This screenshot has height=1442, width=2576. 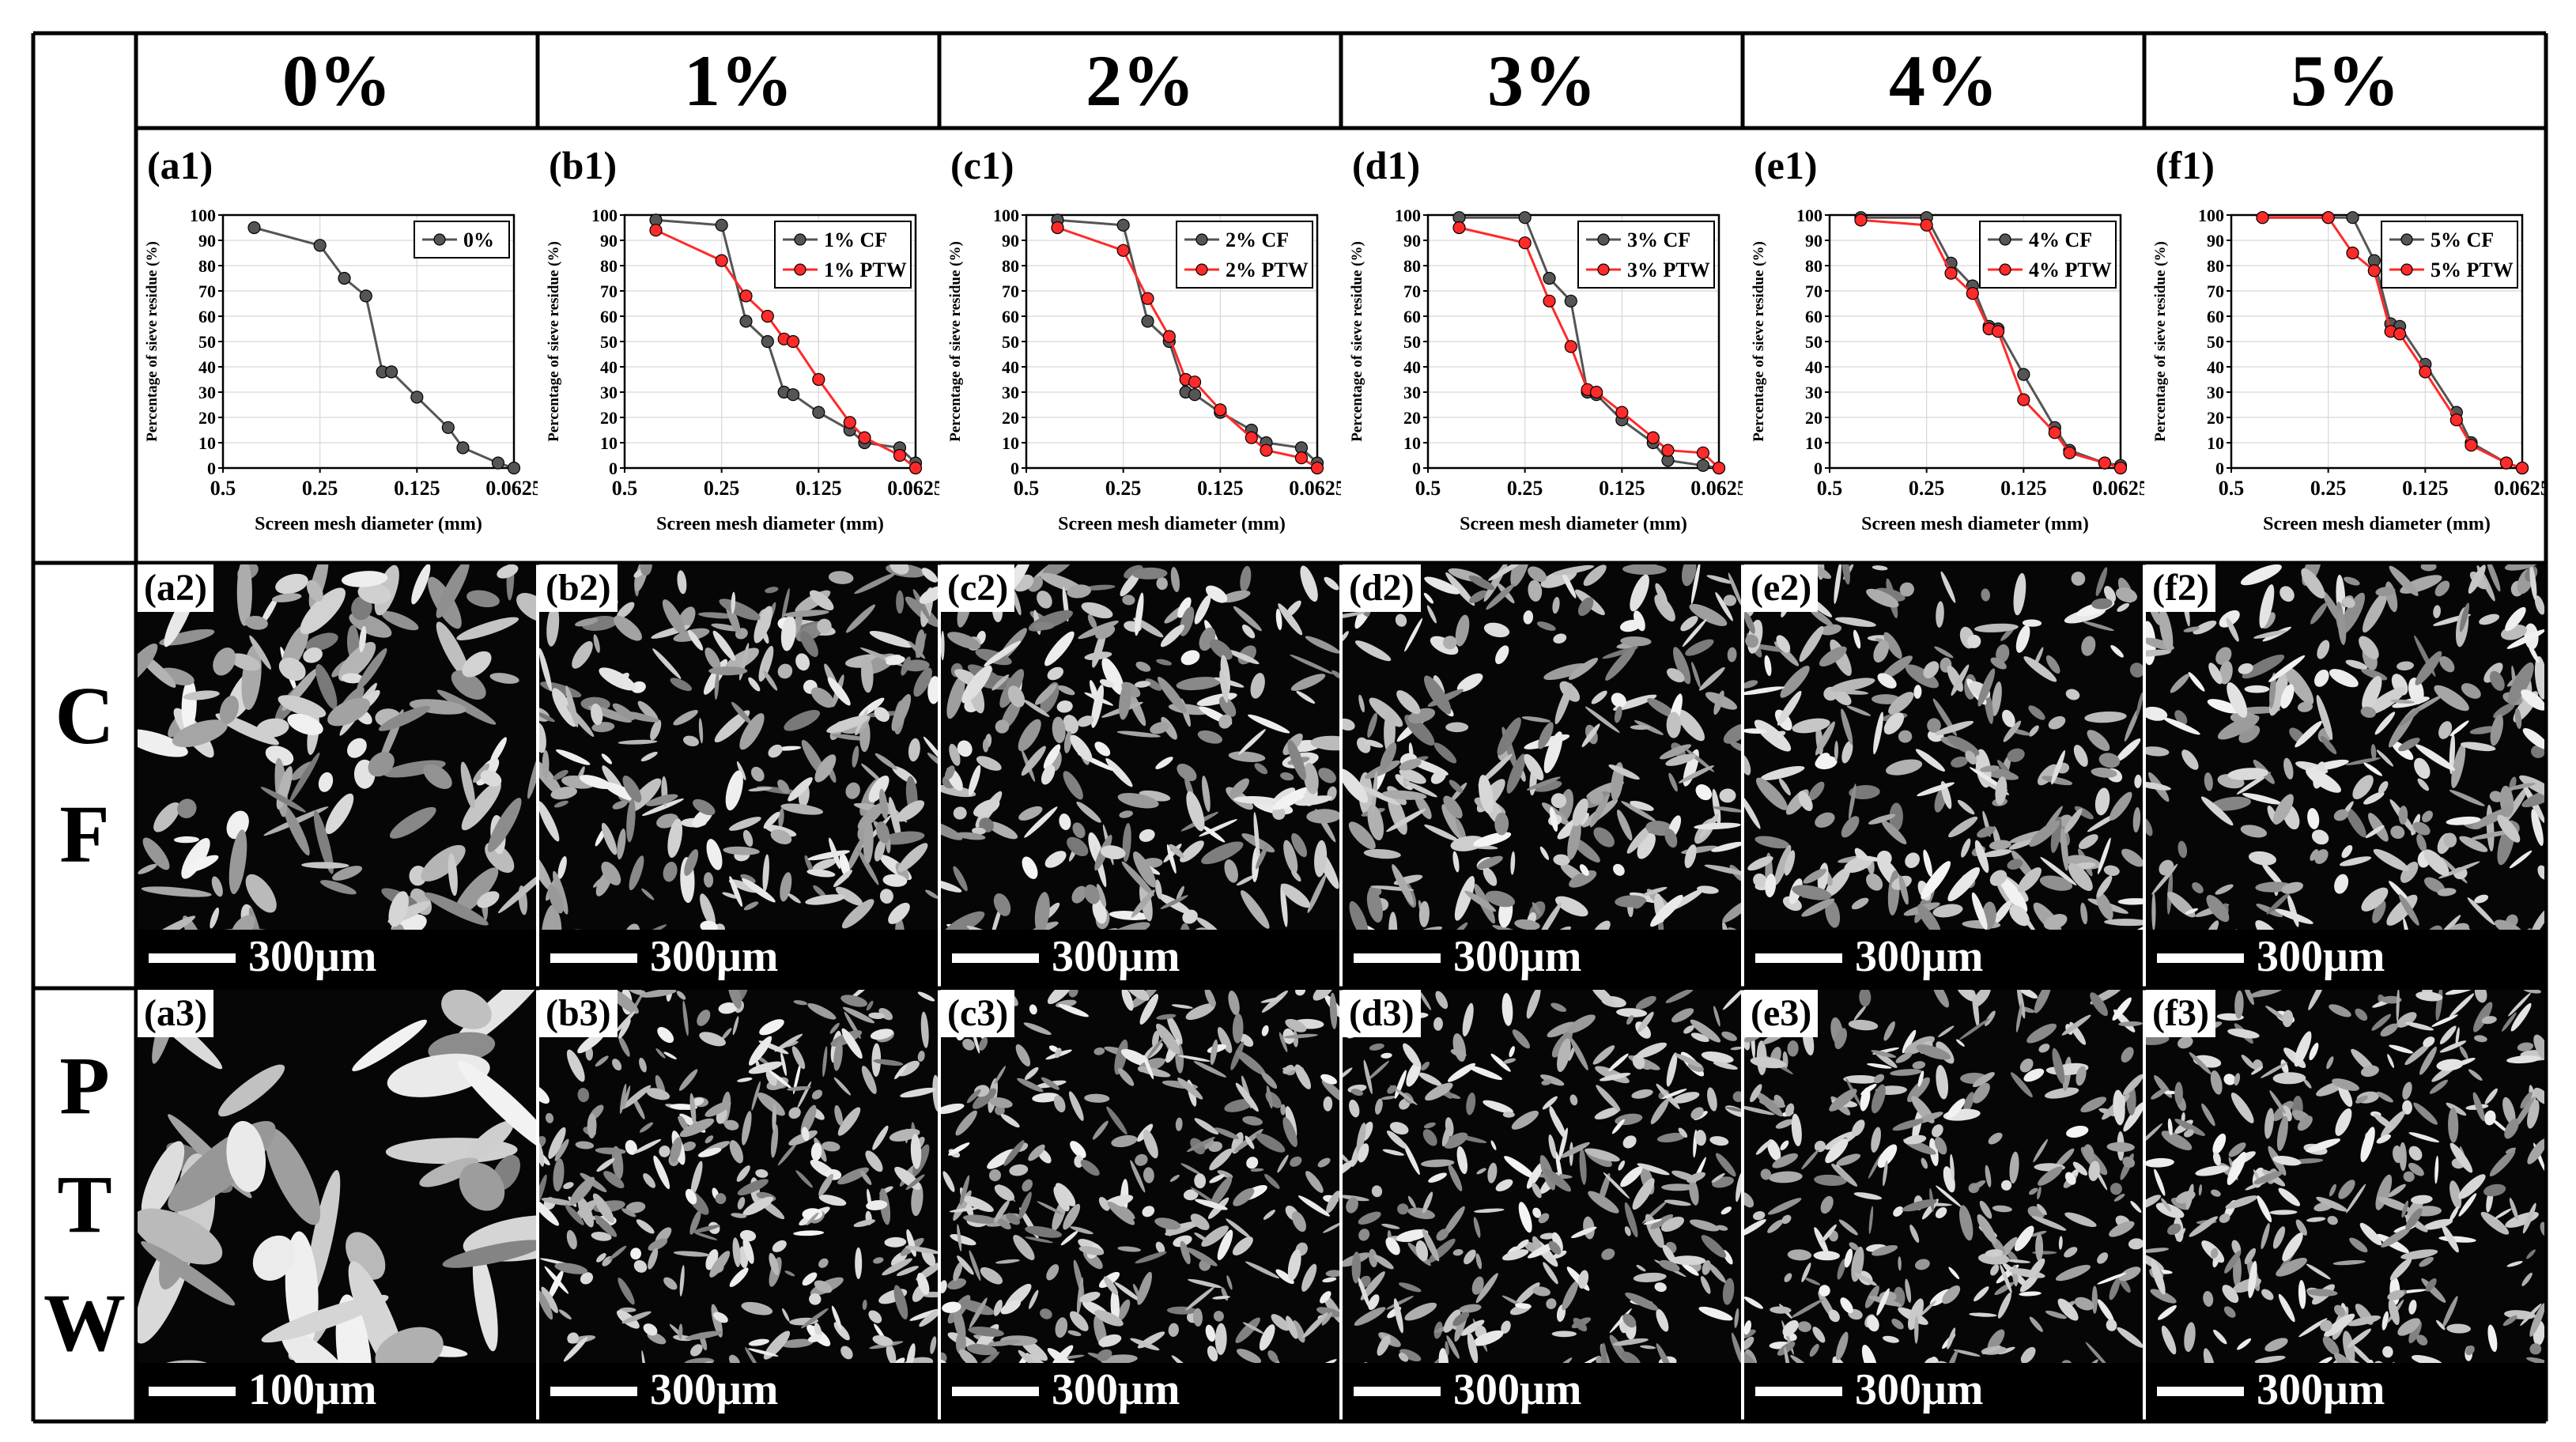 I want to click on y-tick-label: 0, so click(x=1818, y=469).